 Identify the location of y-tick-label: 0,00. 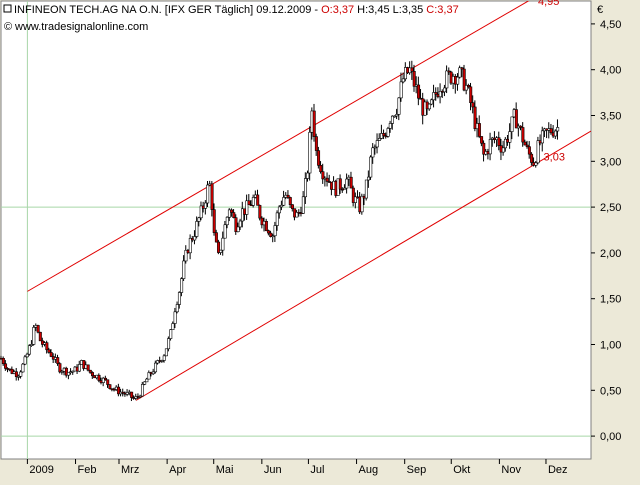
(610, 437).